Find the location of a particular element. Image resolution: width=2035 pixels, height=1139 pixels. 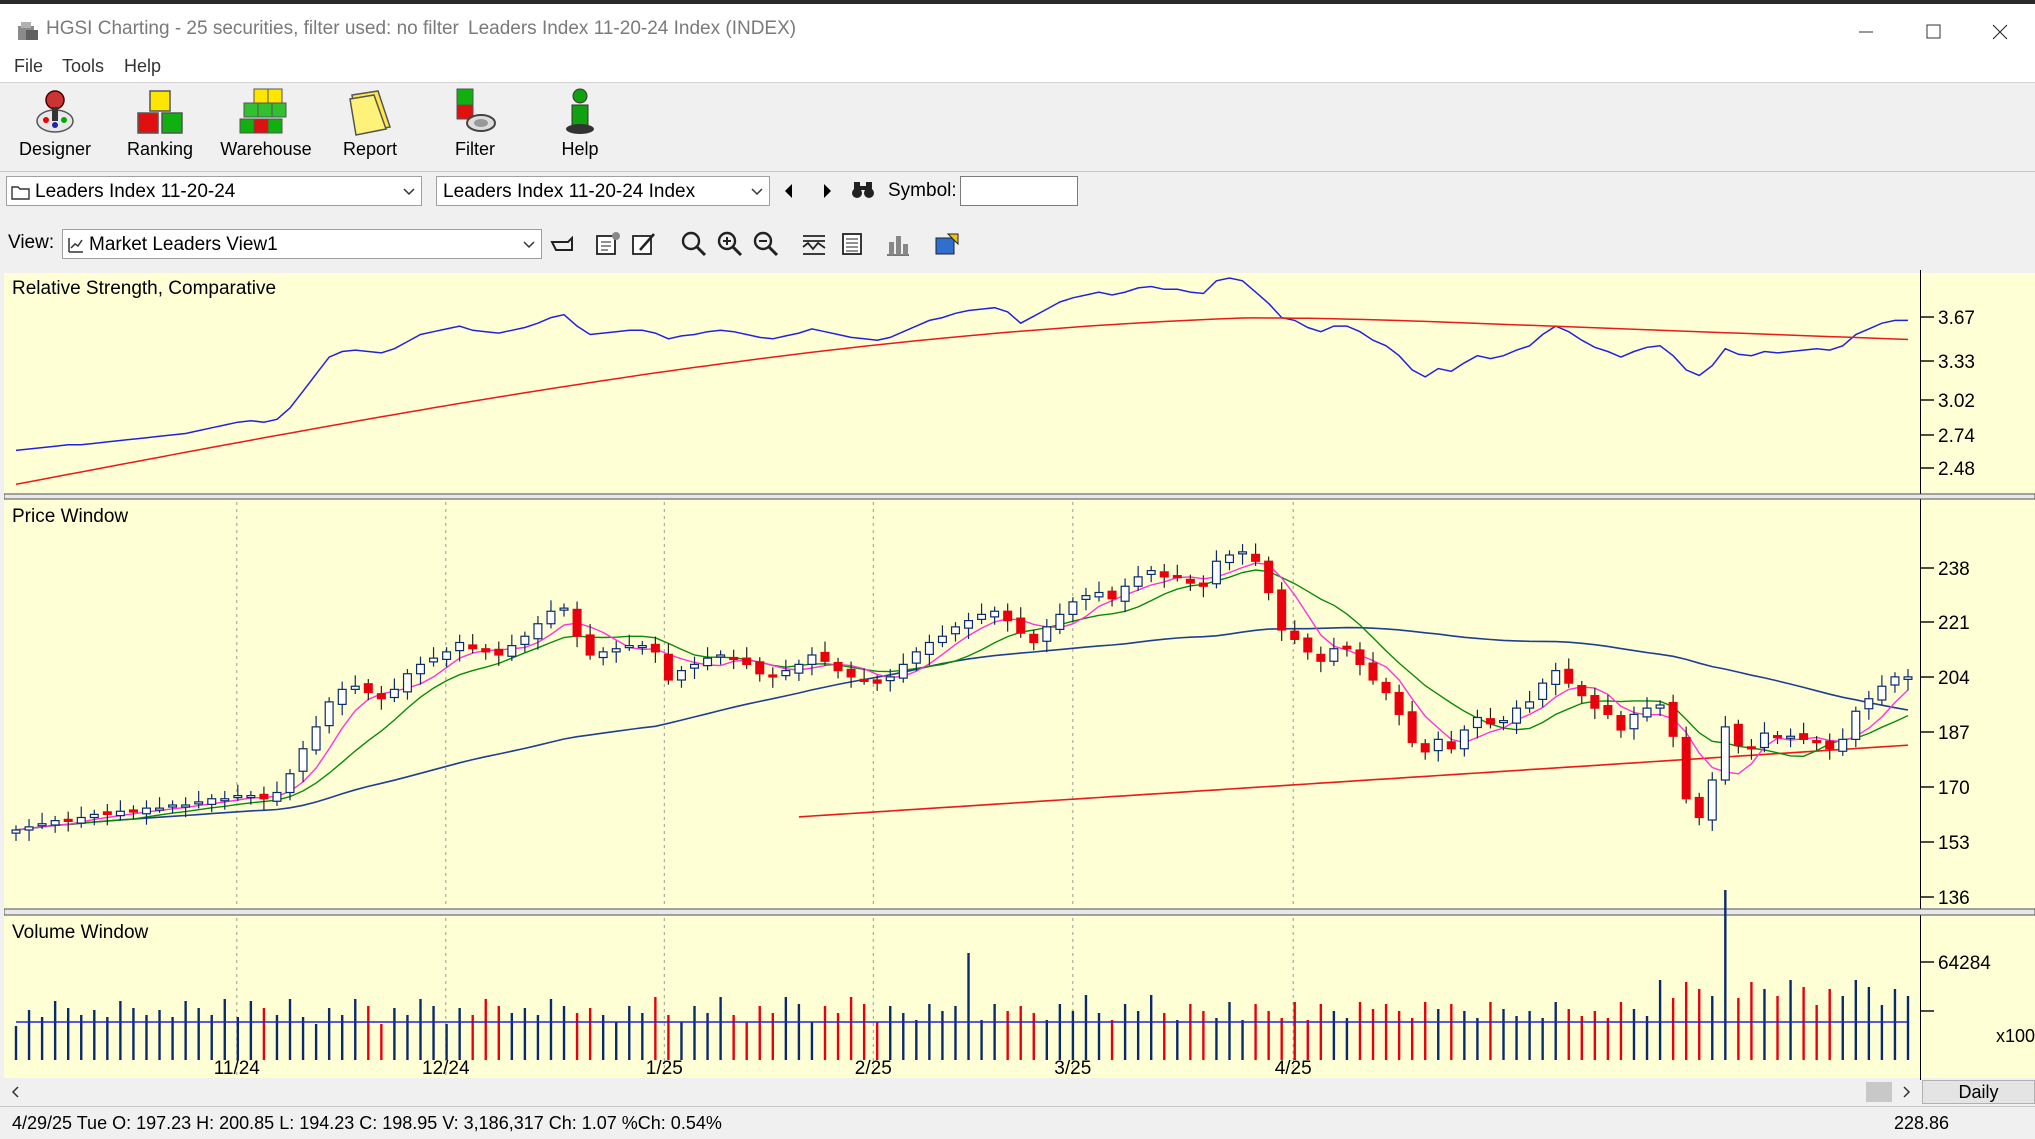

price-pane-title: Price Window is located at coordinates (70, 516).